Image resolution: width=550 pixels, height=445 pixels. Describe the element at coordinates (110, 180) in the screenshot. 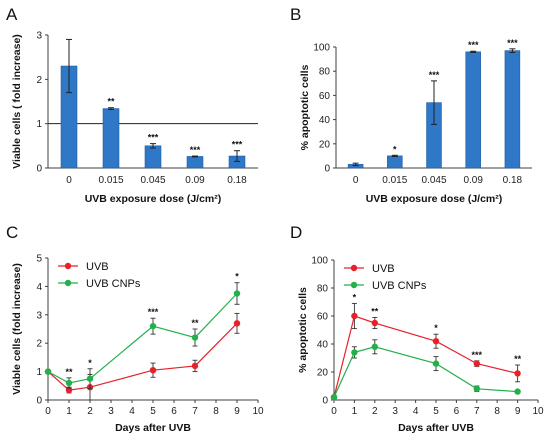

I see `x-tick-label: 0.015` at that location.